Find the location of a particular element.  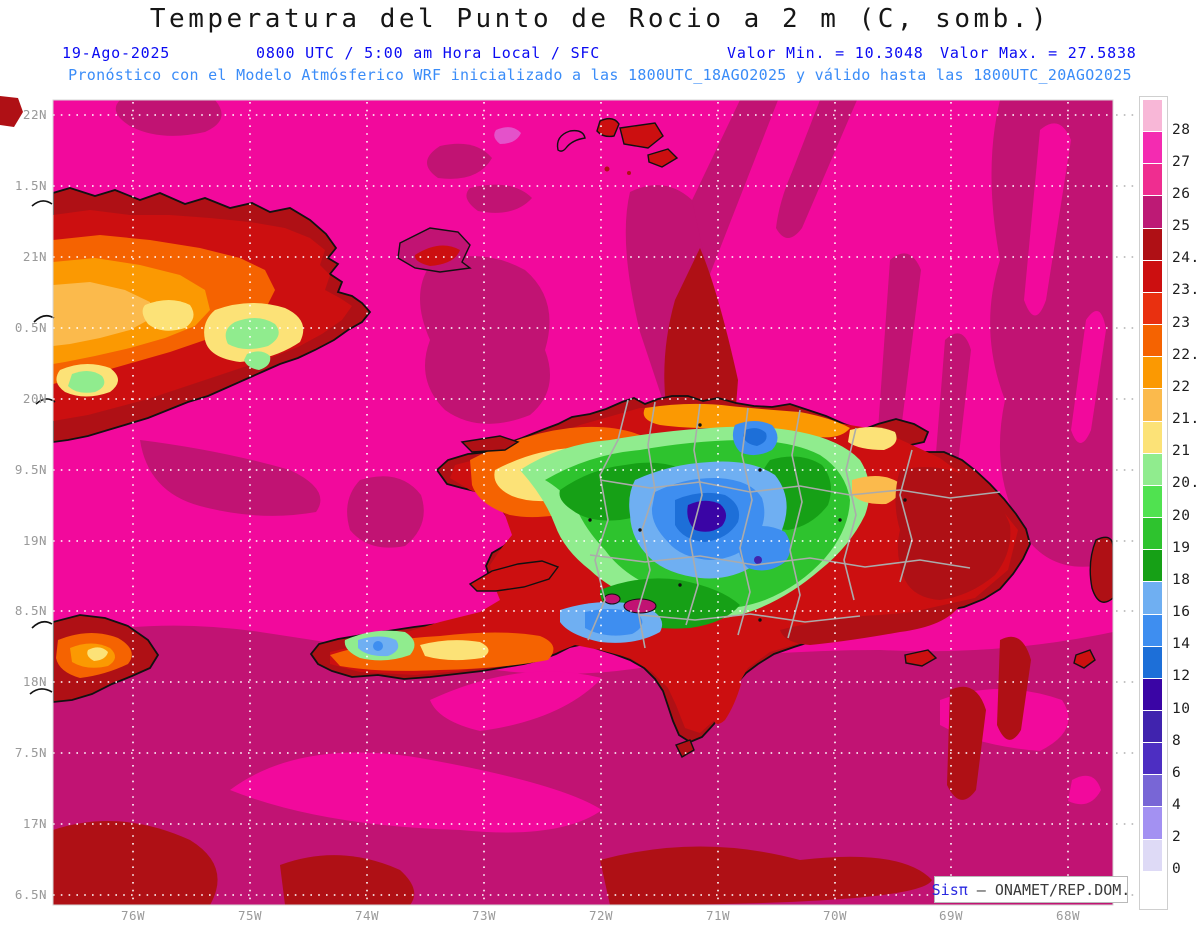

colorbar-tick-label: 20.5 is located at coordinates (1186, 483).